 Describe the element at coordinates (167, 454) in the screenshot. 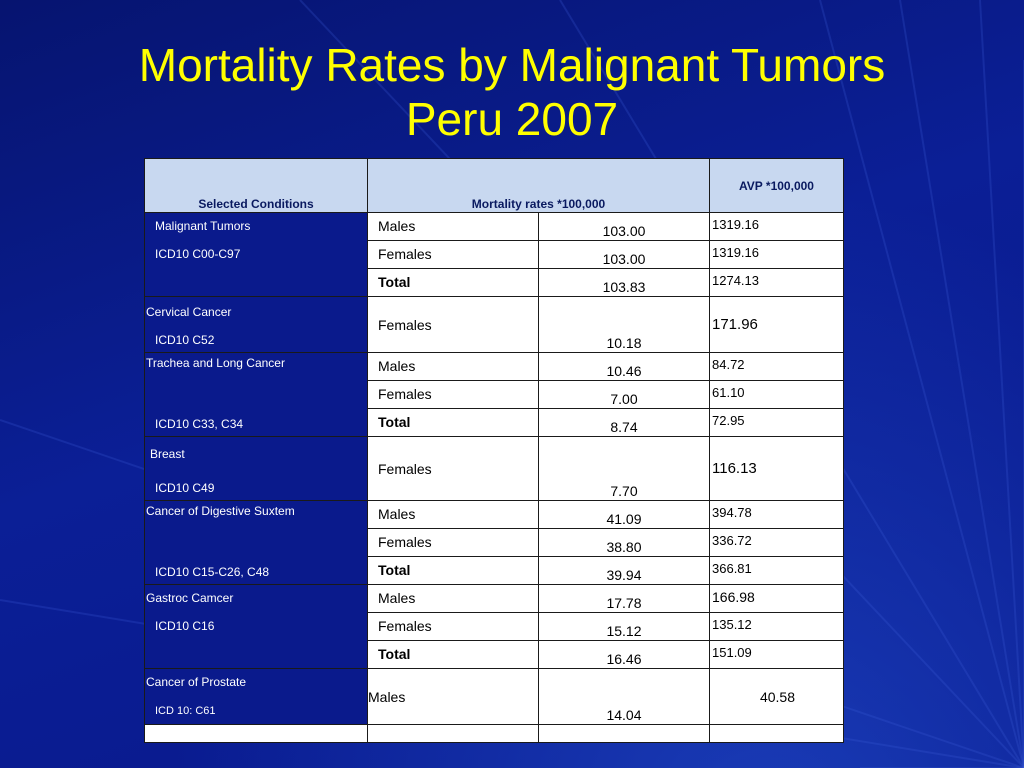

I see `condition-name: Breast` at that location.